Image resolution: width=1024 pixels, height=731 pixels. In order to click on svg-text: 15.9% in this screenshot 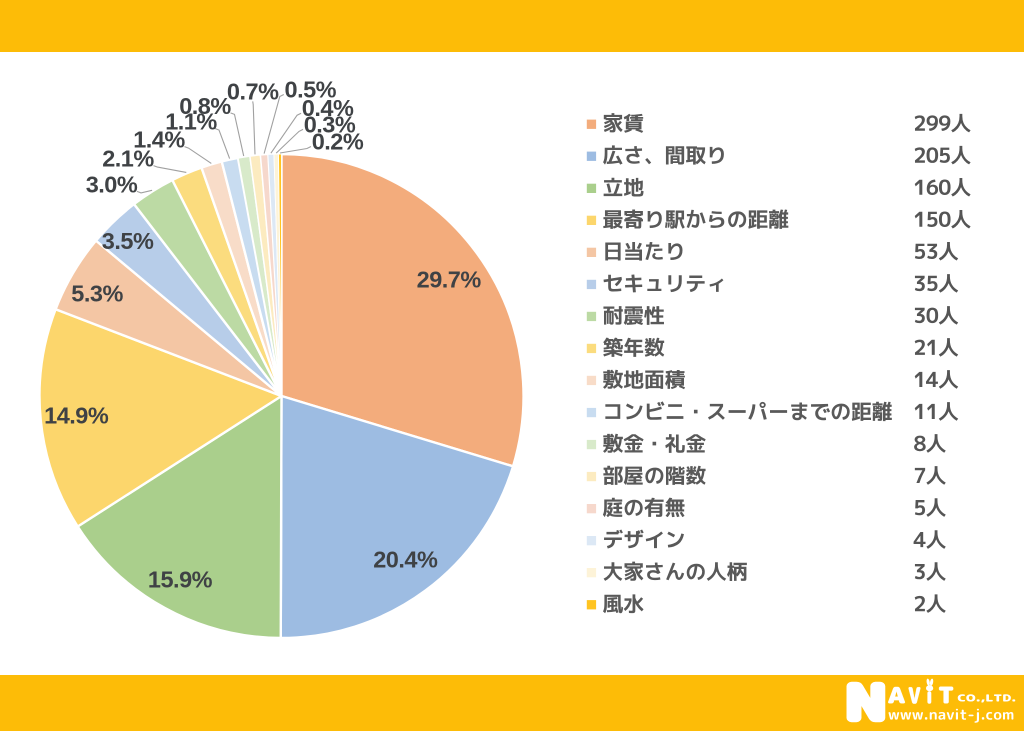, I will do `click(180, 580)`.